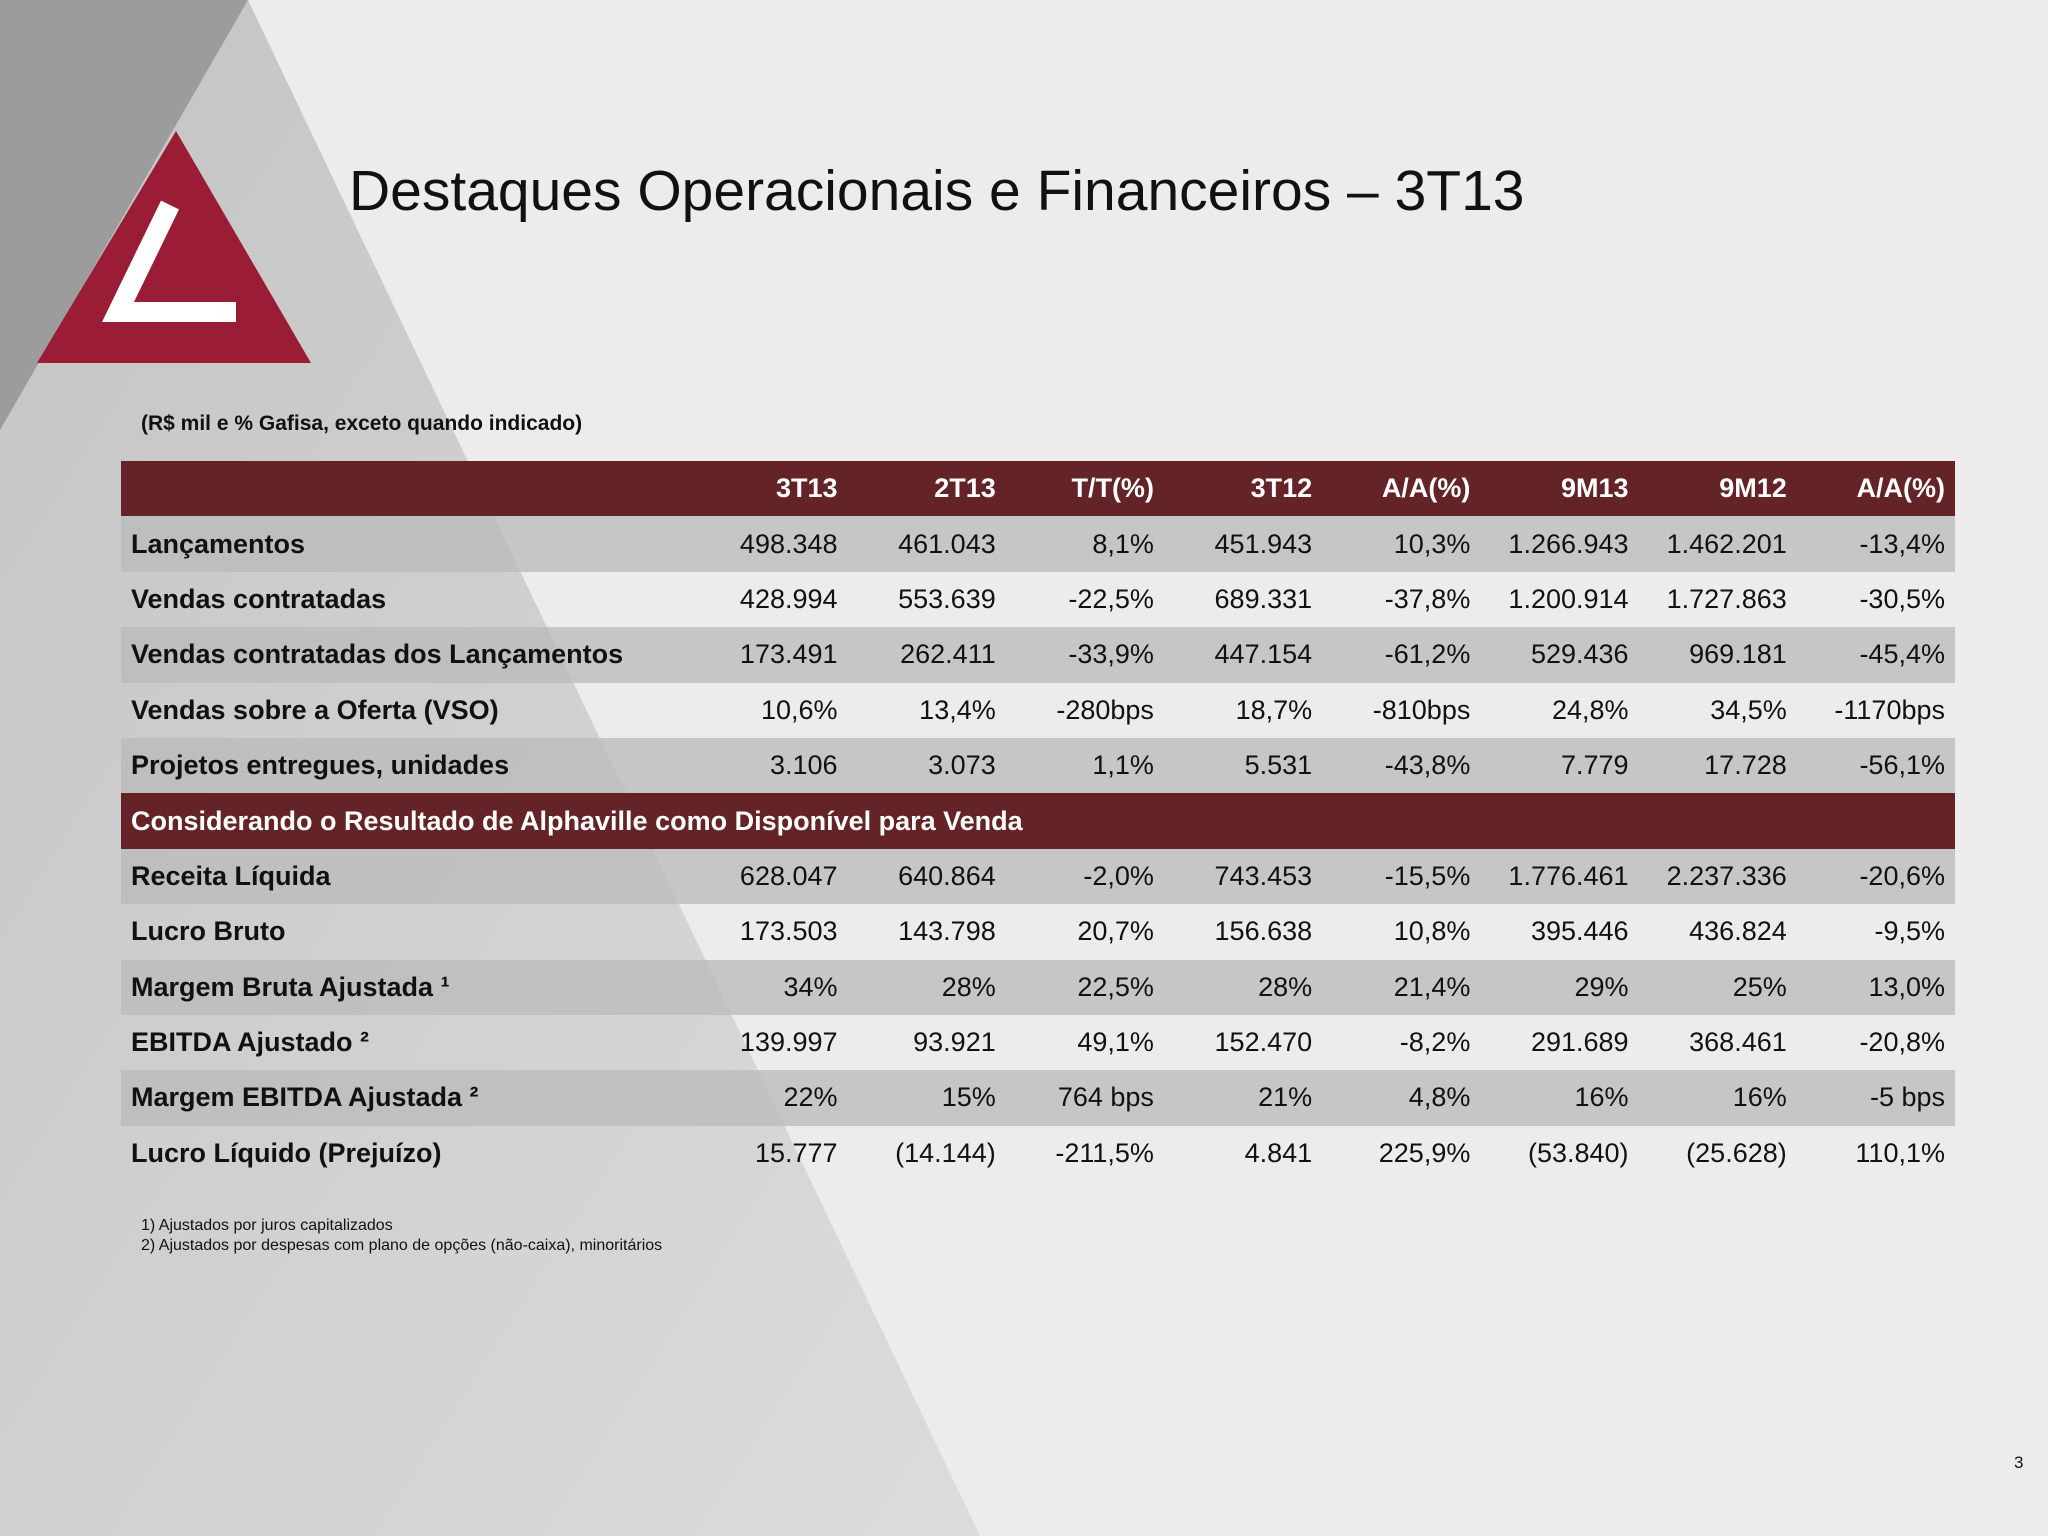 Image resolution: width=2048 pixels, height=1536 pixels. What do you see at coordinates (1263, 1042) in the screenshot?
I see `cell: 152.470` at bounding box center [1263, 1042].